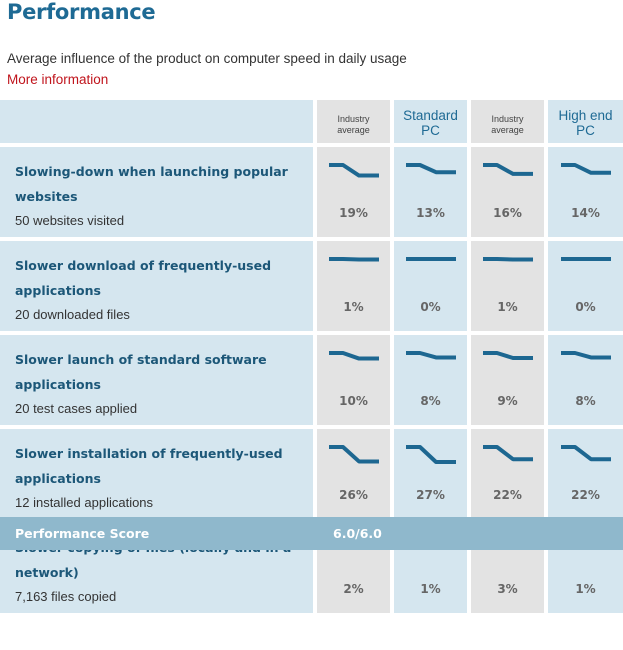 The width and height of the screenshot is (623, 650). What do you see at coordinates (353, 495) in the screenshot?
I see `value-text: 26%` at bounding box center [353, 495].